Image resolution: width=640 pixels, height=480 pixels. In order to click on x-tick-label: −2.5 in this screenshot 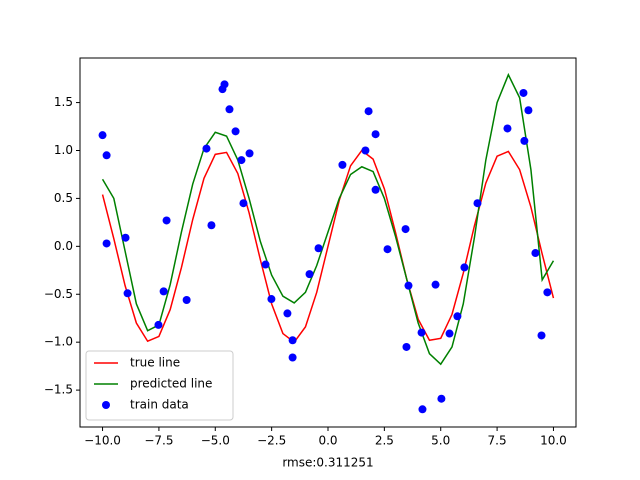, I will do `click(271, 441)`.